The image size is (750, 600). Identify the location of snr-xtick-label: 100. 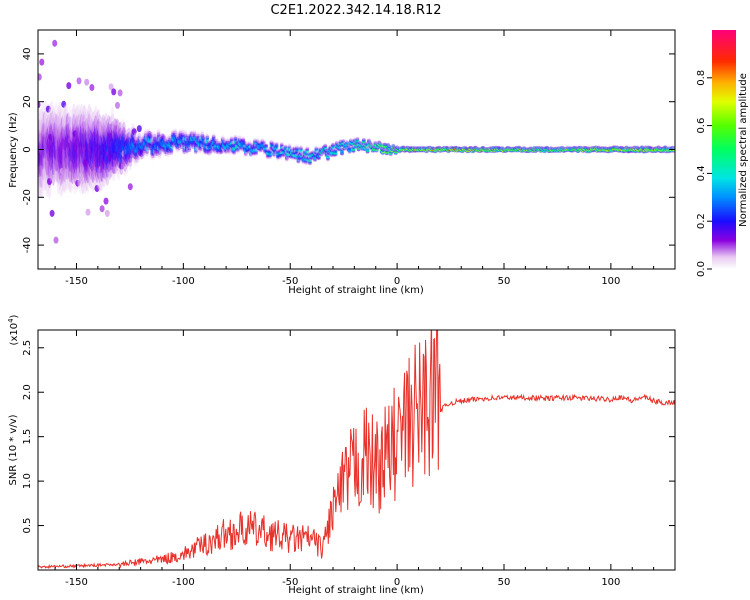
(610, 582).